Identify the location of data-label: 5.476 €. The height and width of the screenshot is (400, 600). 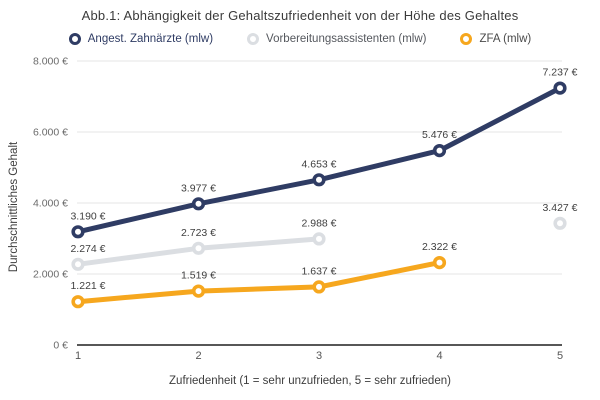
(439, 135).